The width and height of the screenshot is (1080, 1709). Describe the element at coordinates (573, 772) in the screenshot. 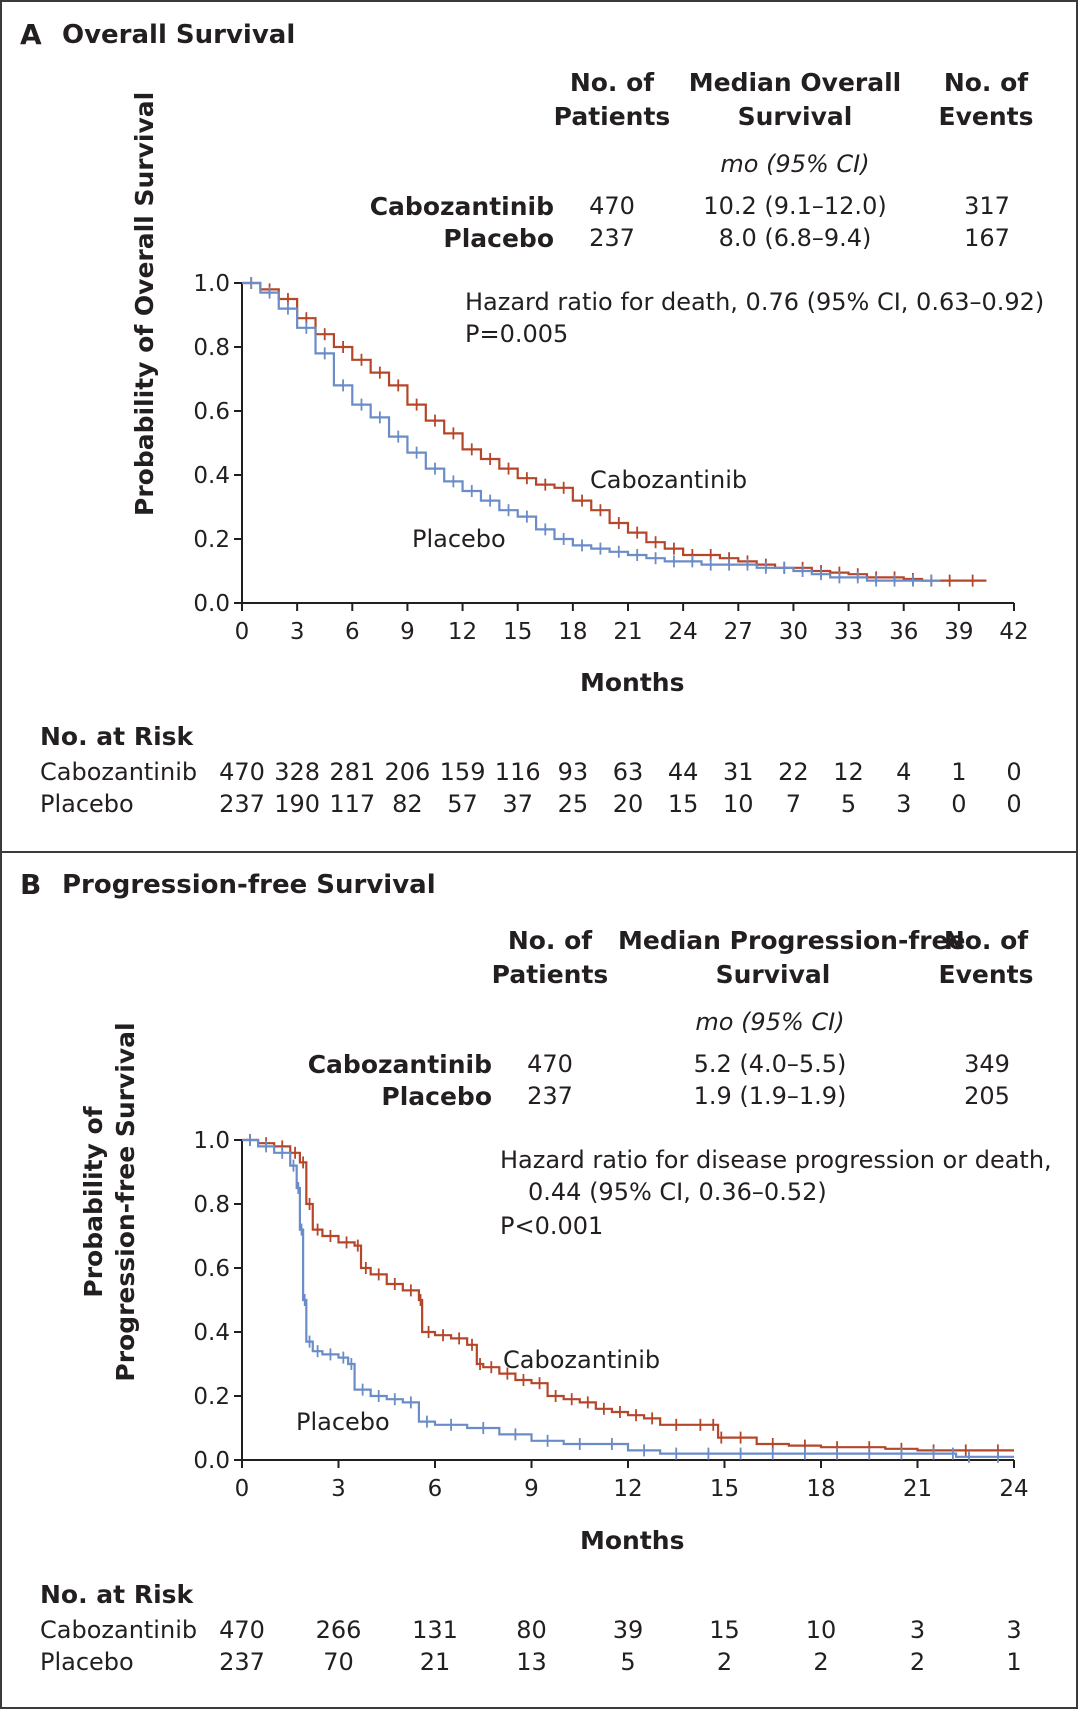

I see `risk-value: 93` at that location.